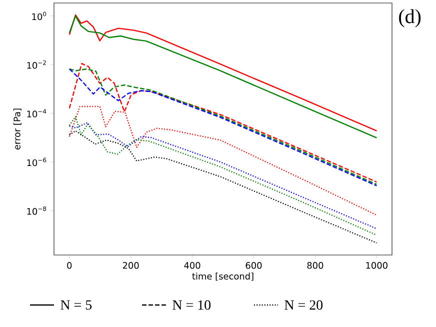  I want to click on y-tick-label: 10$^{0}$, so click(39, 16).